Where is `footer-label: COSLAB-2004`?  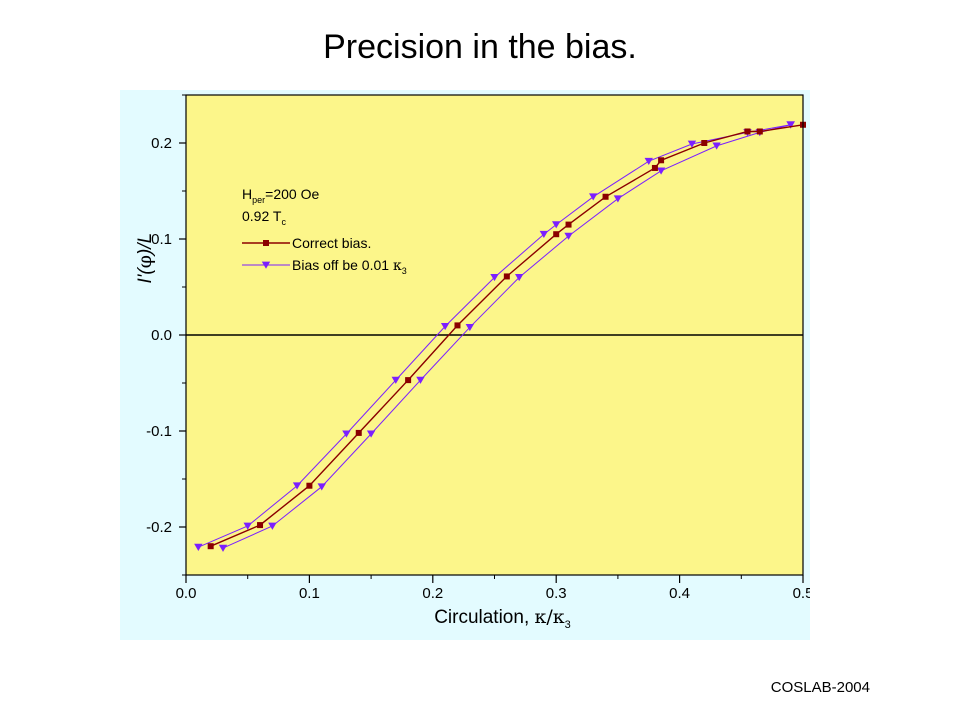 footer-label: COSLAB-2004 is located at coordinates (820, 687).